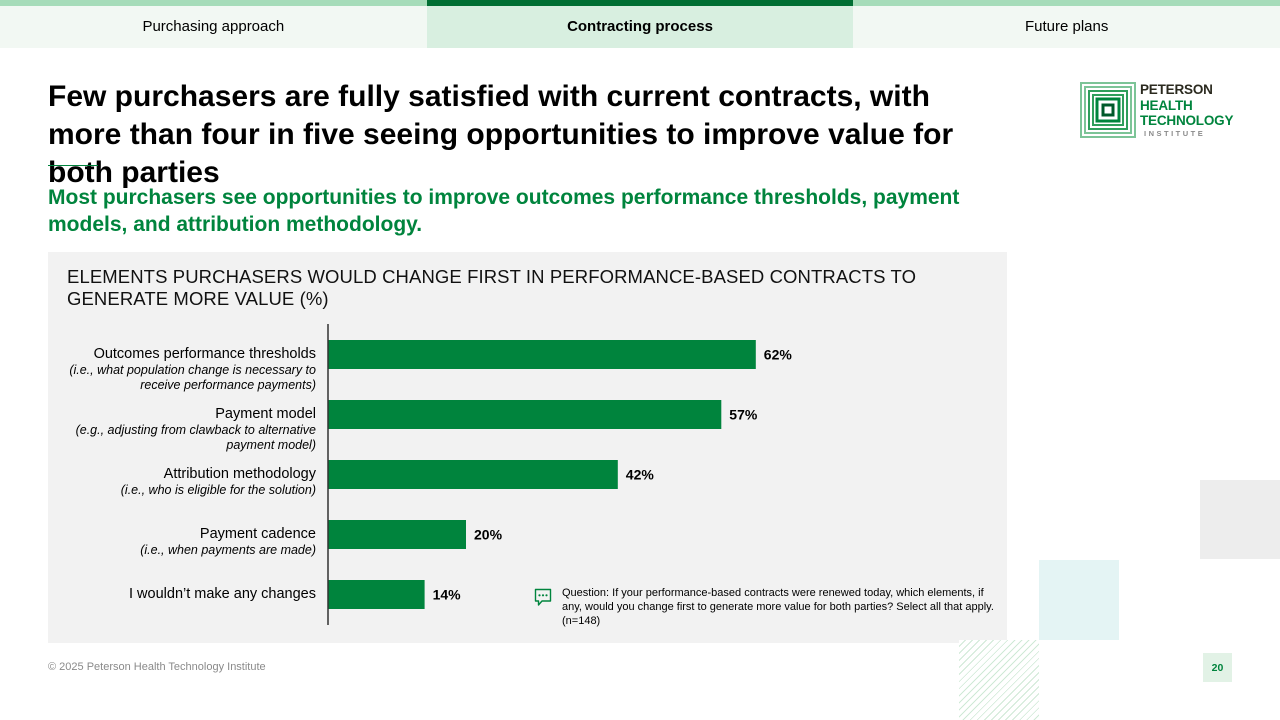 The height and width of the screenshot is (720, 1280). What do you see at coordinates (218, 490) in the screenshot?
I see `category-note: (i.e., who is eligible for the solution)` at bounding box center [218, 490].